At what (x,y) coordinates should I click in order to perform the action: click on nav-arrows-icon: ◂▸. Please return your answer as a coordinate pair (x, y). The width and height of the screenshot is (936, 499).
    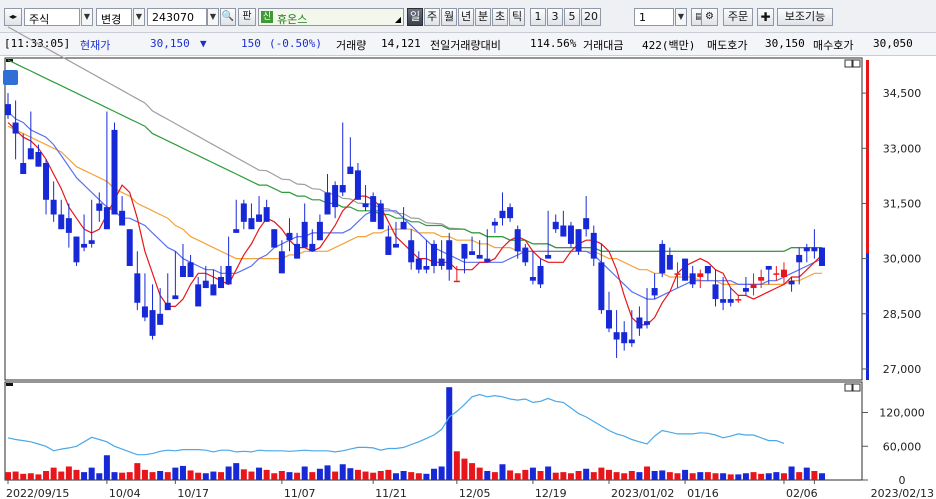
    Looking at the image, I should click on (13, 17).